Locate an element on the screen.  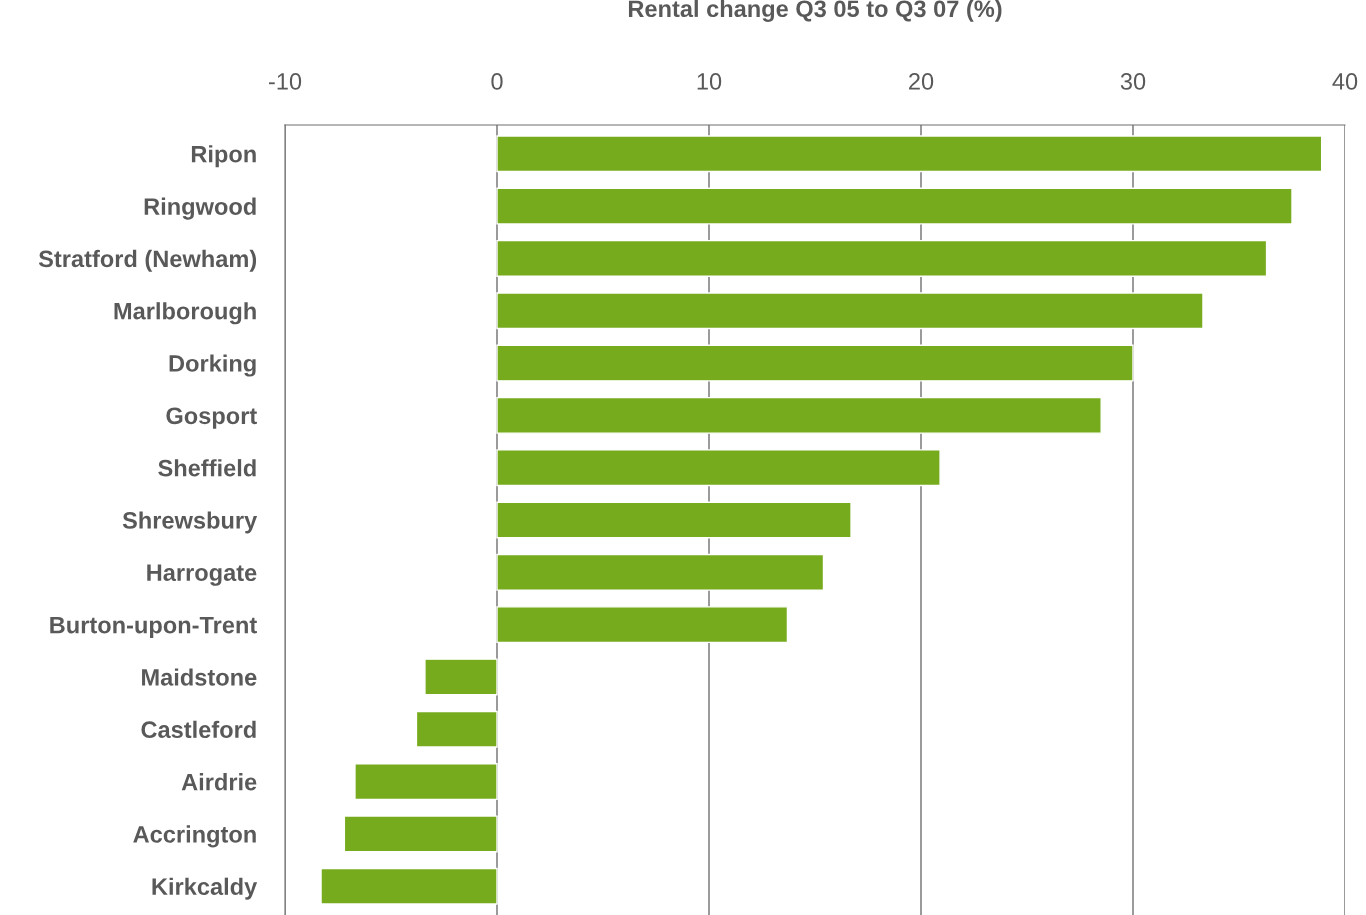
y-tick-label: Marlborough is located at coordinates (185, 313).